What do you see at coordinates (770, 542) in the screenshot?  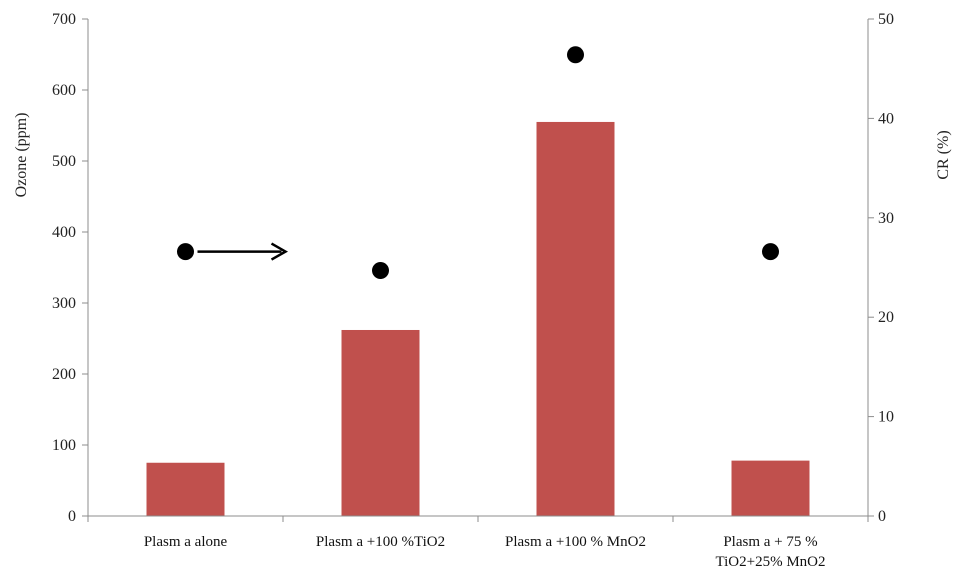 I see `x-tick-label: Plasm a + 75 %` at bounding box center [770, 542].